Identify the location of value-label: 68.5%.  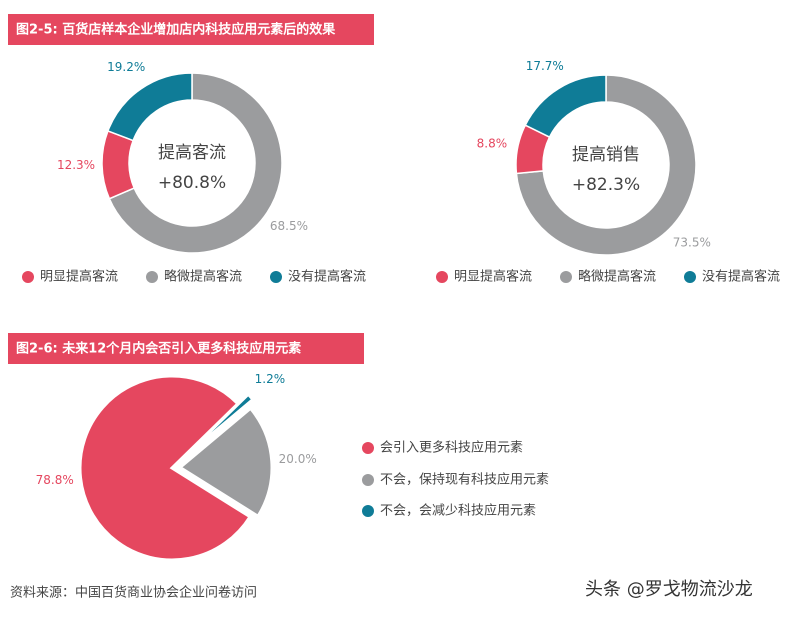
(289, 226).